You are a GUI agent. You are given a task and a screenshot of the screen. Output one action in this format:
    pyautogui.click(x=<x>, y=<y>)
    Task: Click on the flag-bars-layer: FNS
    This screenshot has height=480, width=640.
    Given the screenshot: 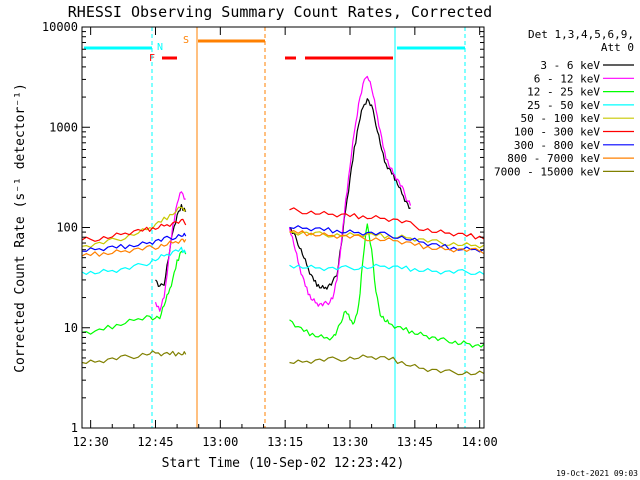 What is the action you would take?
    pyautogui.click(x=274, y=49)
    